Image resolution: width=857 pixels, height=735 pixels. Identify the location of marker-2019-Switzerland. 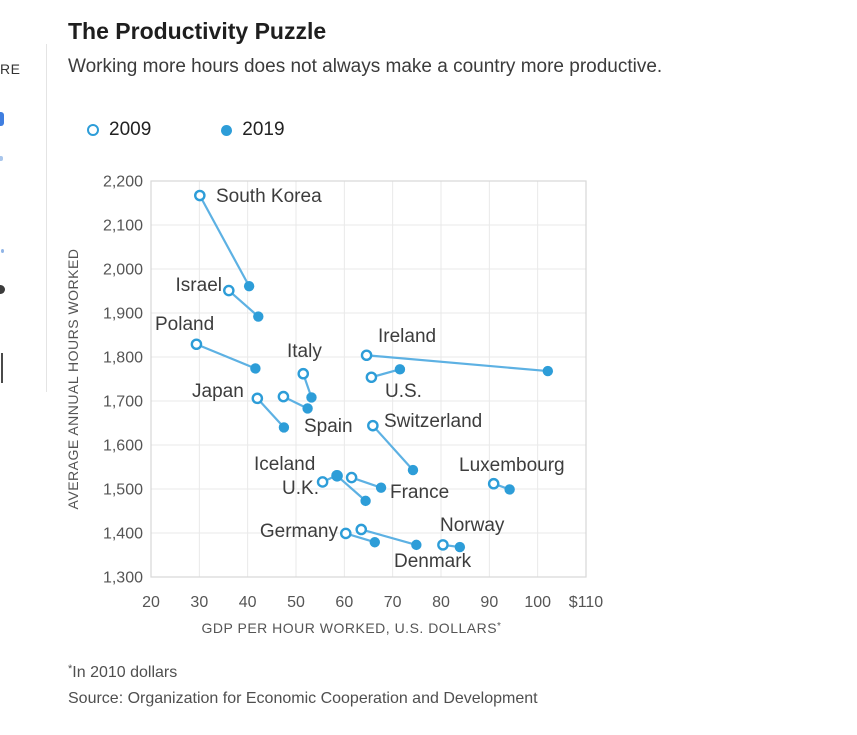
(413, 470).